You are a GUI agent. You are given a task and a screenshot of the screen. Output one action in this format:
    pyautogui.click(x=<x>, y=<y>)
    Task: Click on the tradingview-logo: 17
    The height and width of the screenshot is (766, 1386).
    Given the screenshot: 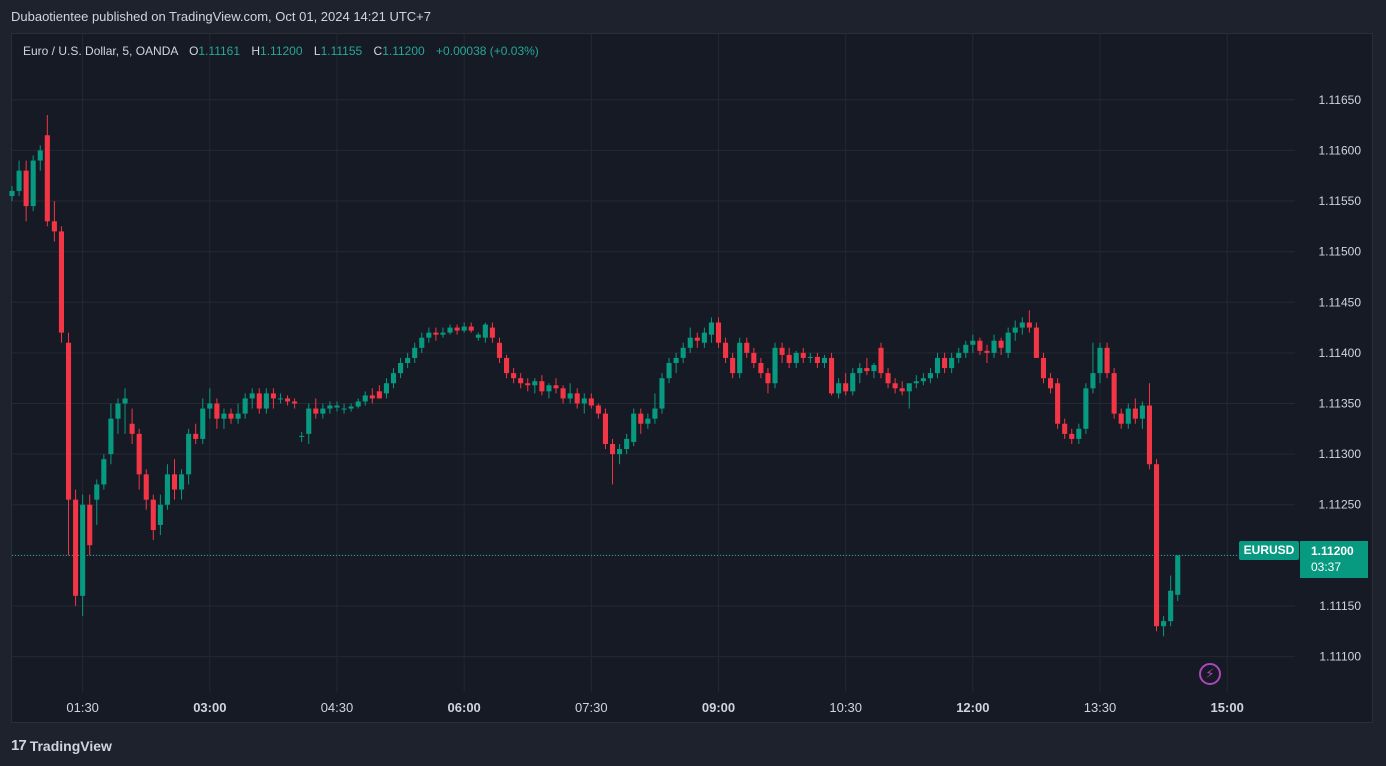 What is the action you would take?
    pyautogui.click(x=19, y=745)
    